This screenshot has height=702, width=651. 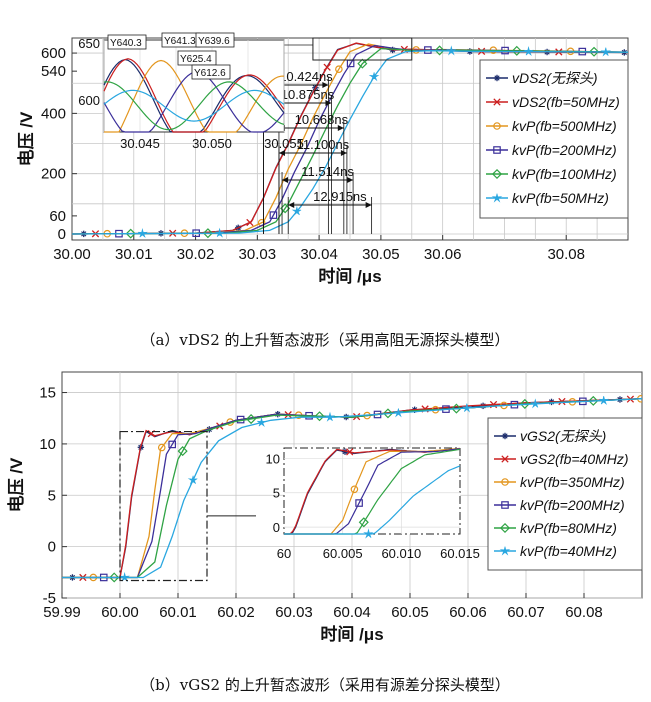 I want to click on inset-x-tick-label: 60, so click(x=284, y=553).